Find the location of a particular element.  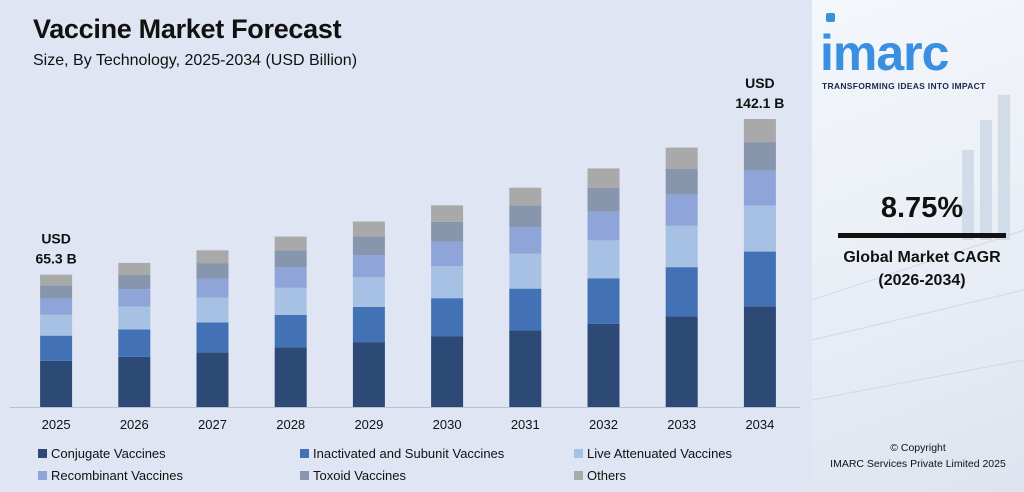

cagr-label: Global Market CAGR (2026-2034) is located at coordinates (922, 269).